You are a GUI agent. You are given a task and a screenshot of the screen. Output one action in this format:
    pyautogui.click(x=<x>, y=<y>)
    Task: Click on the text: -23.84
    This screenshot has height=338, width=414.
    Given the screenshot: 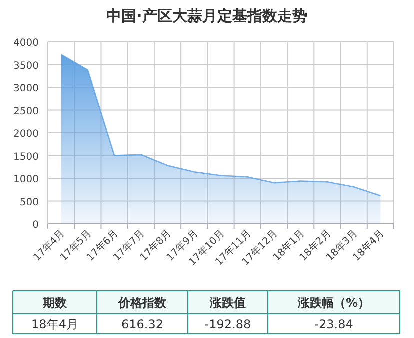 What is the action you would take?
    pyautogui.click(x=334, y=325)
    